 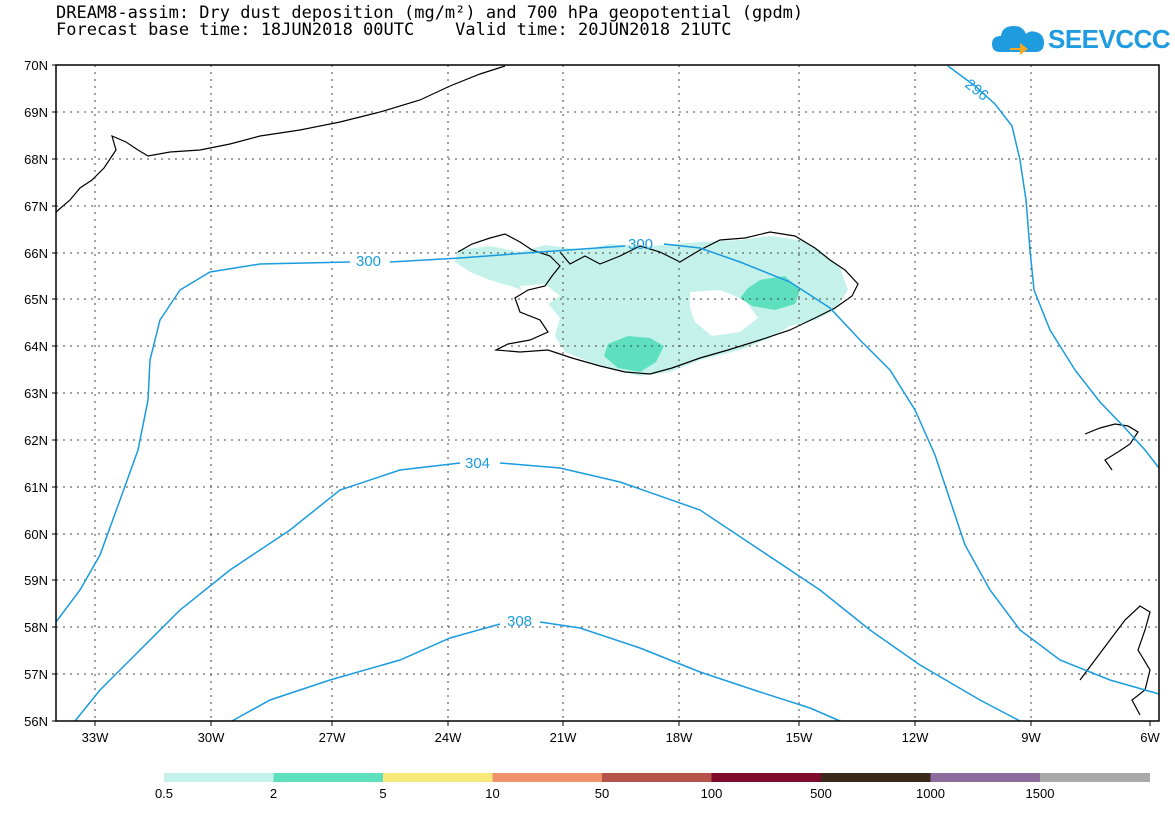 What do you see at coordinates (519, 621) in the screenshot?
I see `contour-label-308: 308` at bounding box center [519, 621].